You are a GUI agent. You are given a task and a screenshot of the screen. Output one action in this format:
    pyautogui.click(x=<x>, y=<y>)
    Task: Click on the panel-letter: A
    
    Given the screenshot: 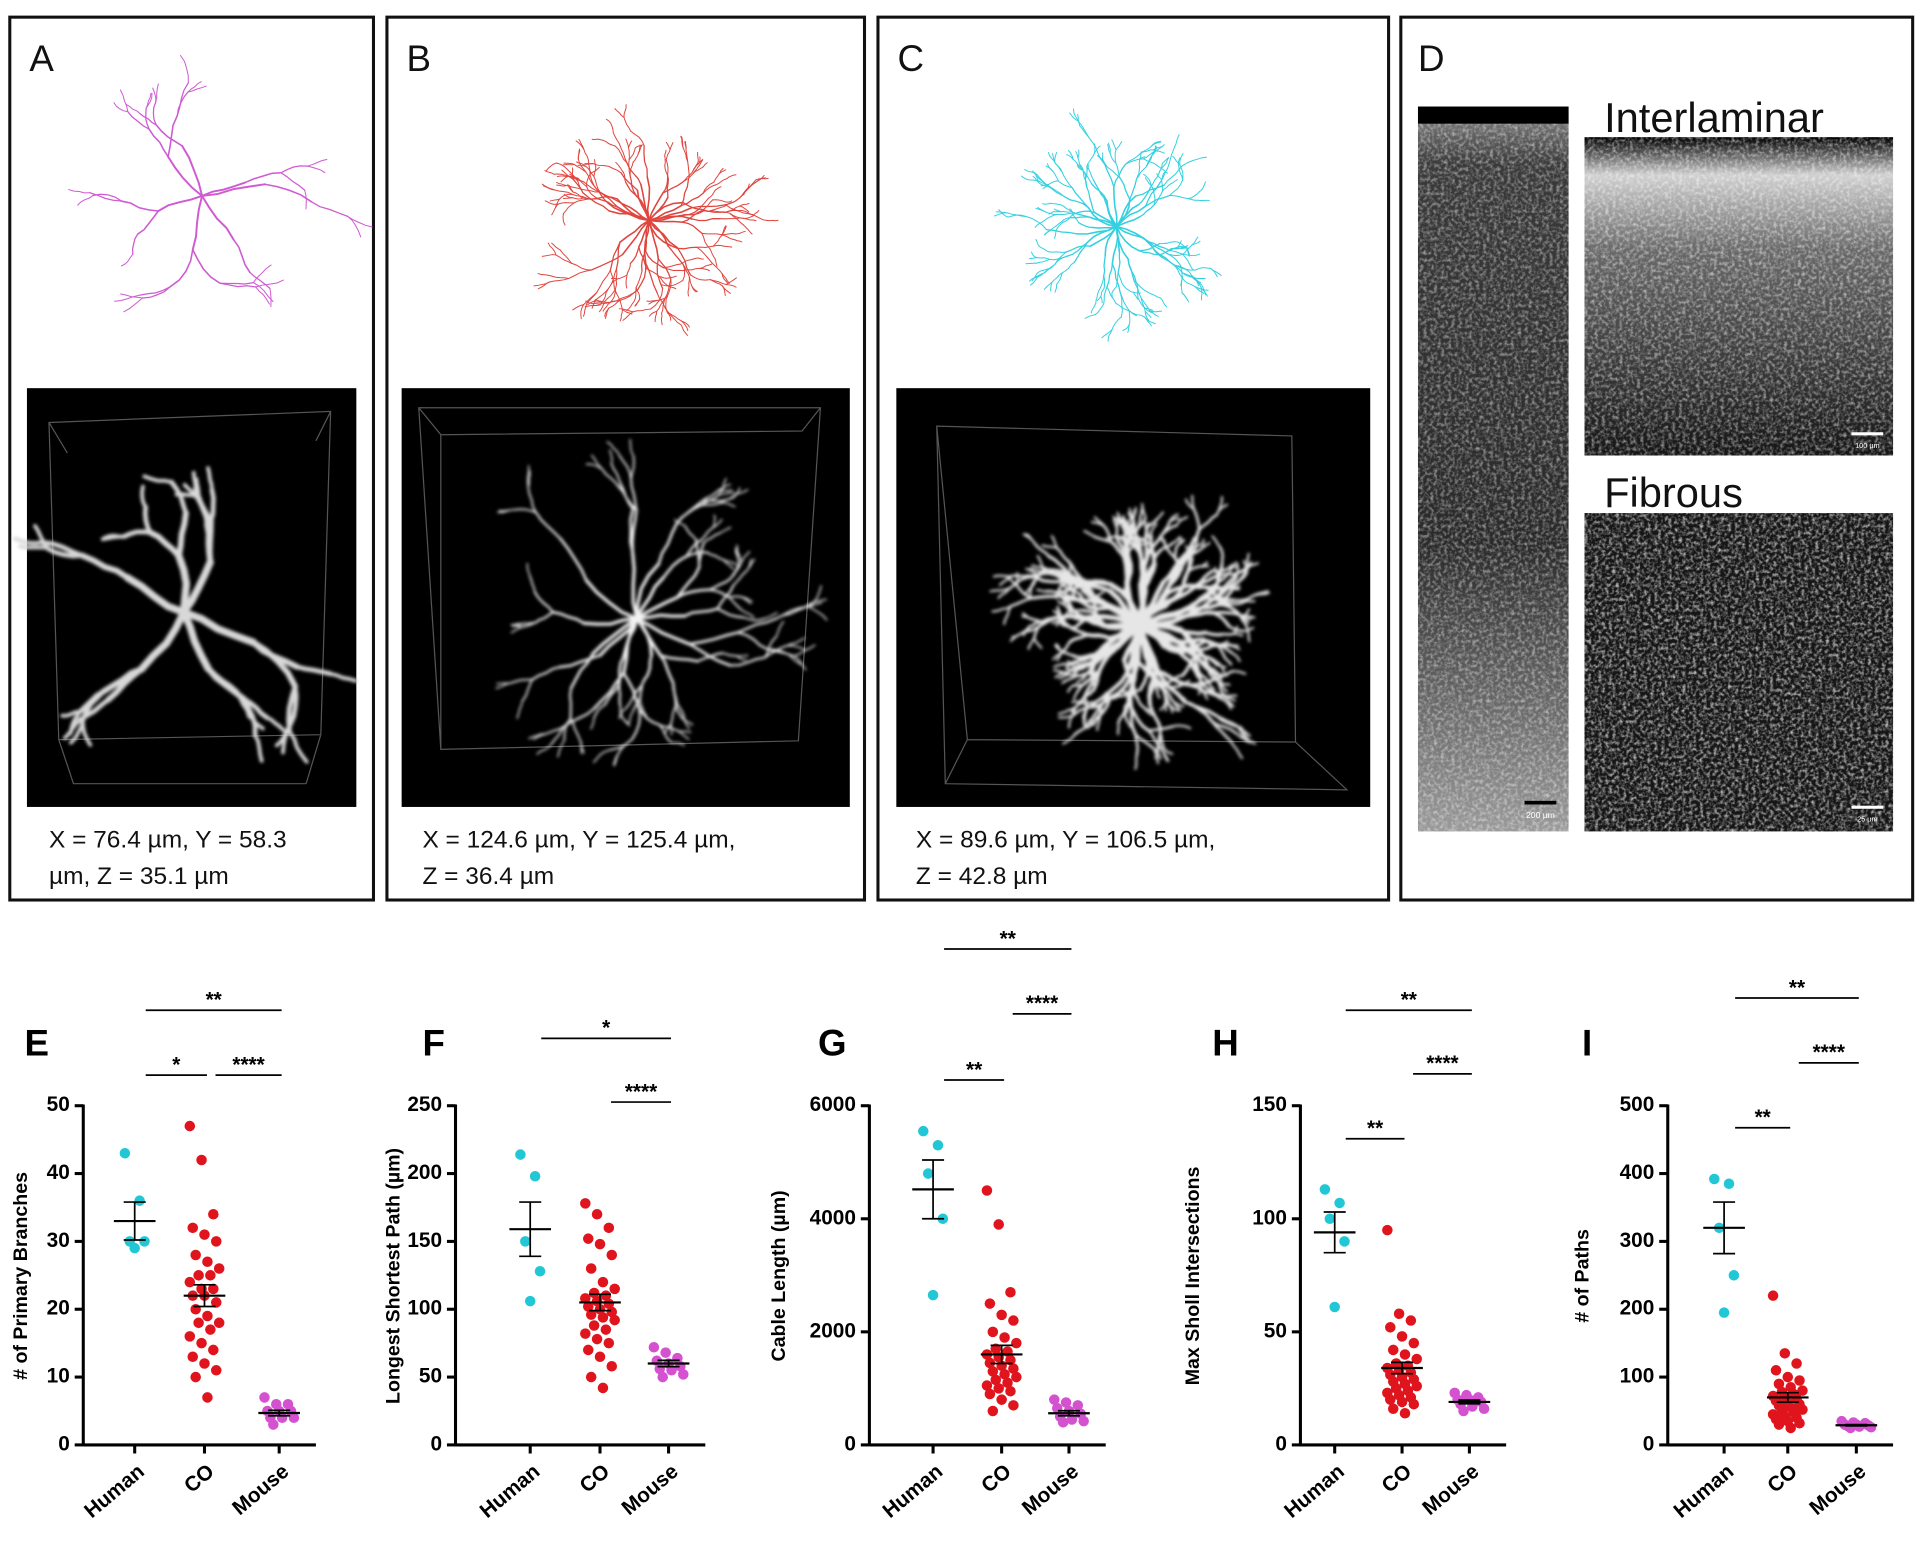 What is the action you would take?
    pyautogui.click(x=41, y=58)
    